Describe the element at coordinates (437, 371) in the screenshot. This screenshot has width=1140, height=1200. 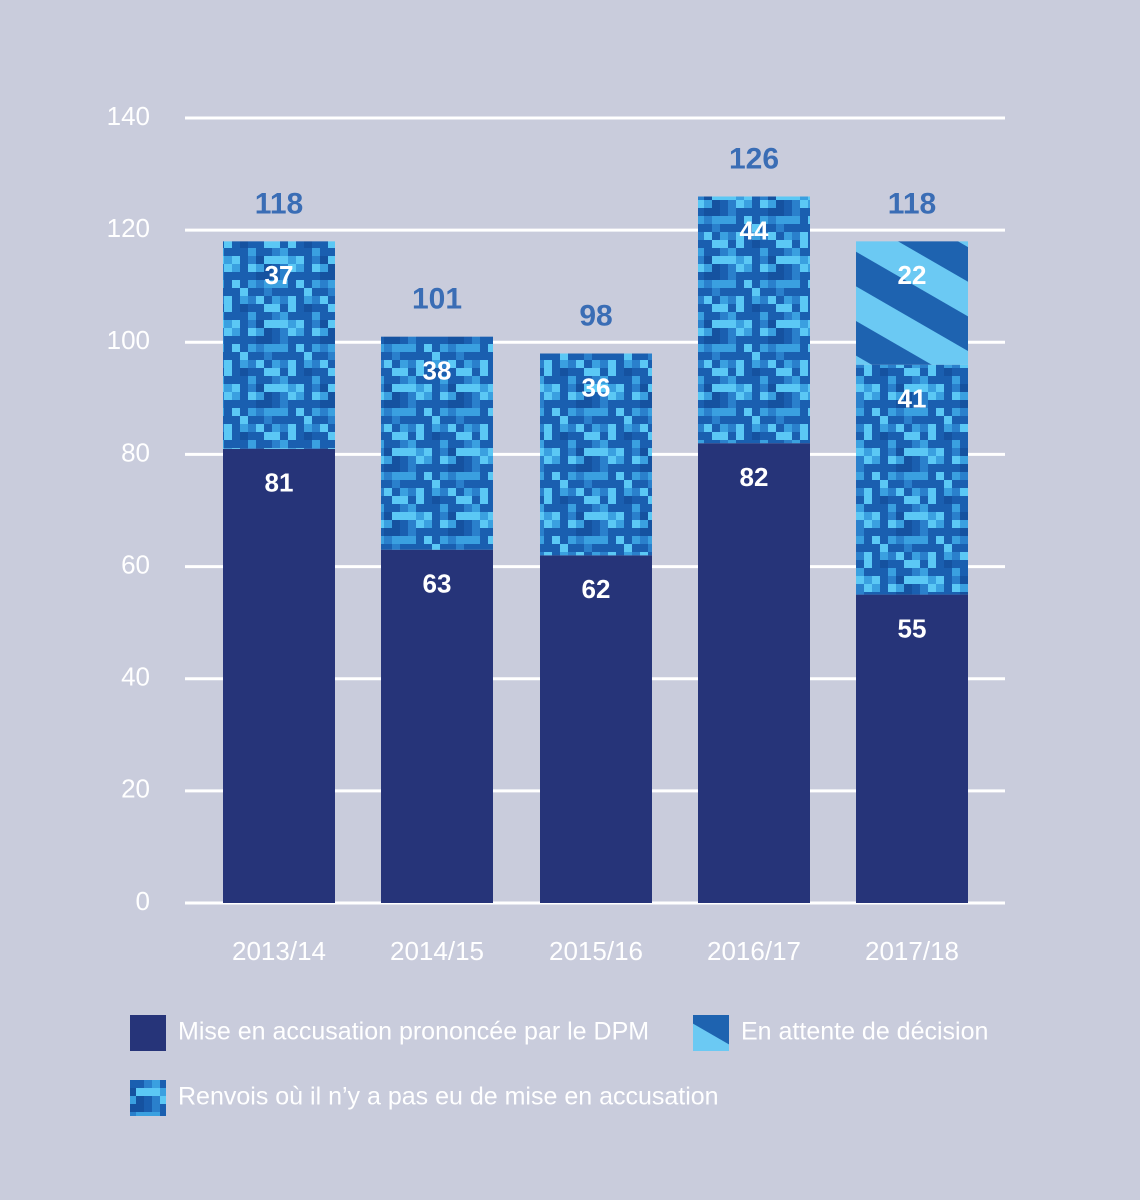
I see `value-label: 38` at that location.